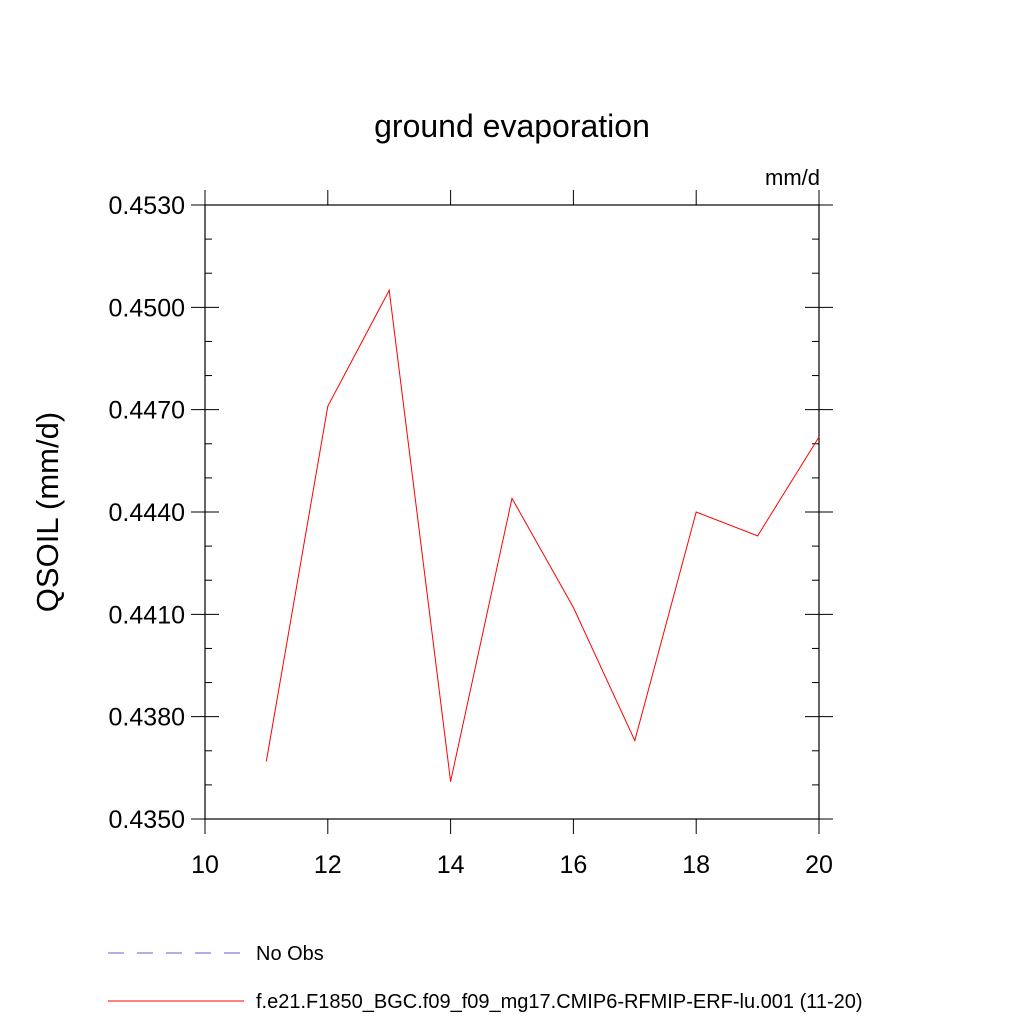 The image size is (1024, 1024). Describe the element at coordinates (451, 865) in the screenshot. I see `x-tick-label: 14` at that location.